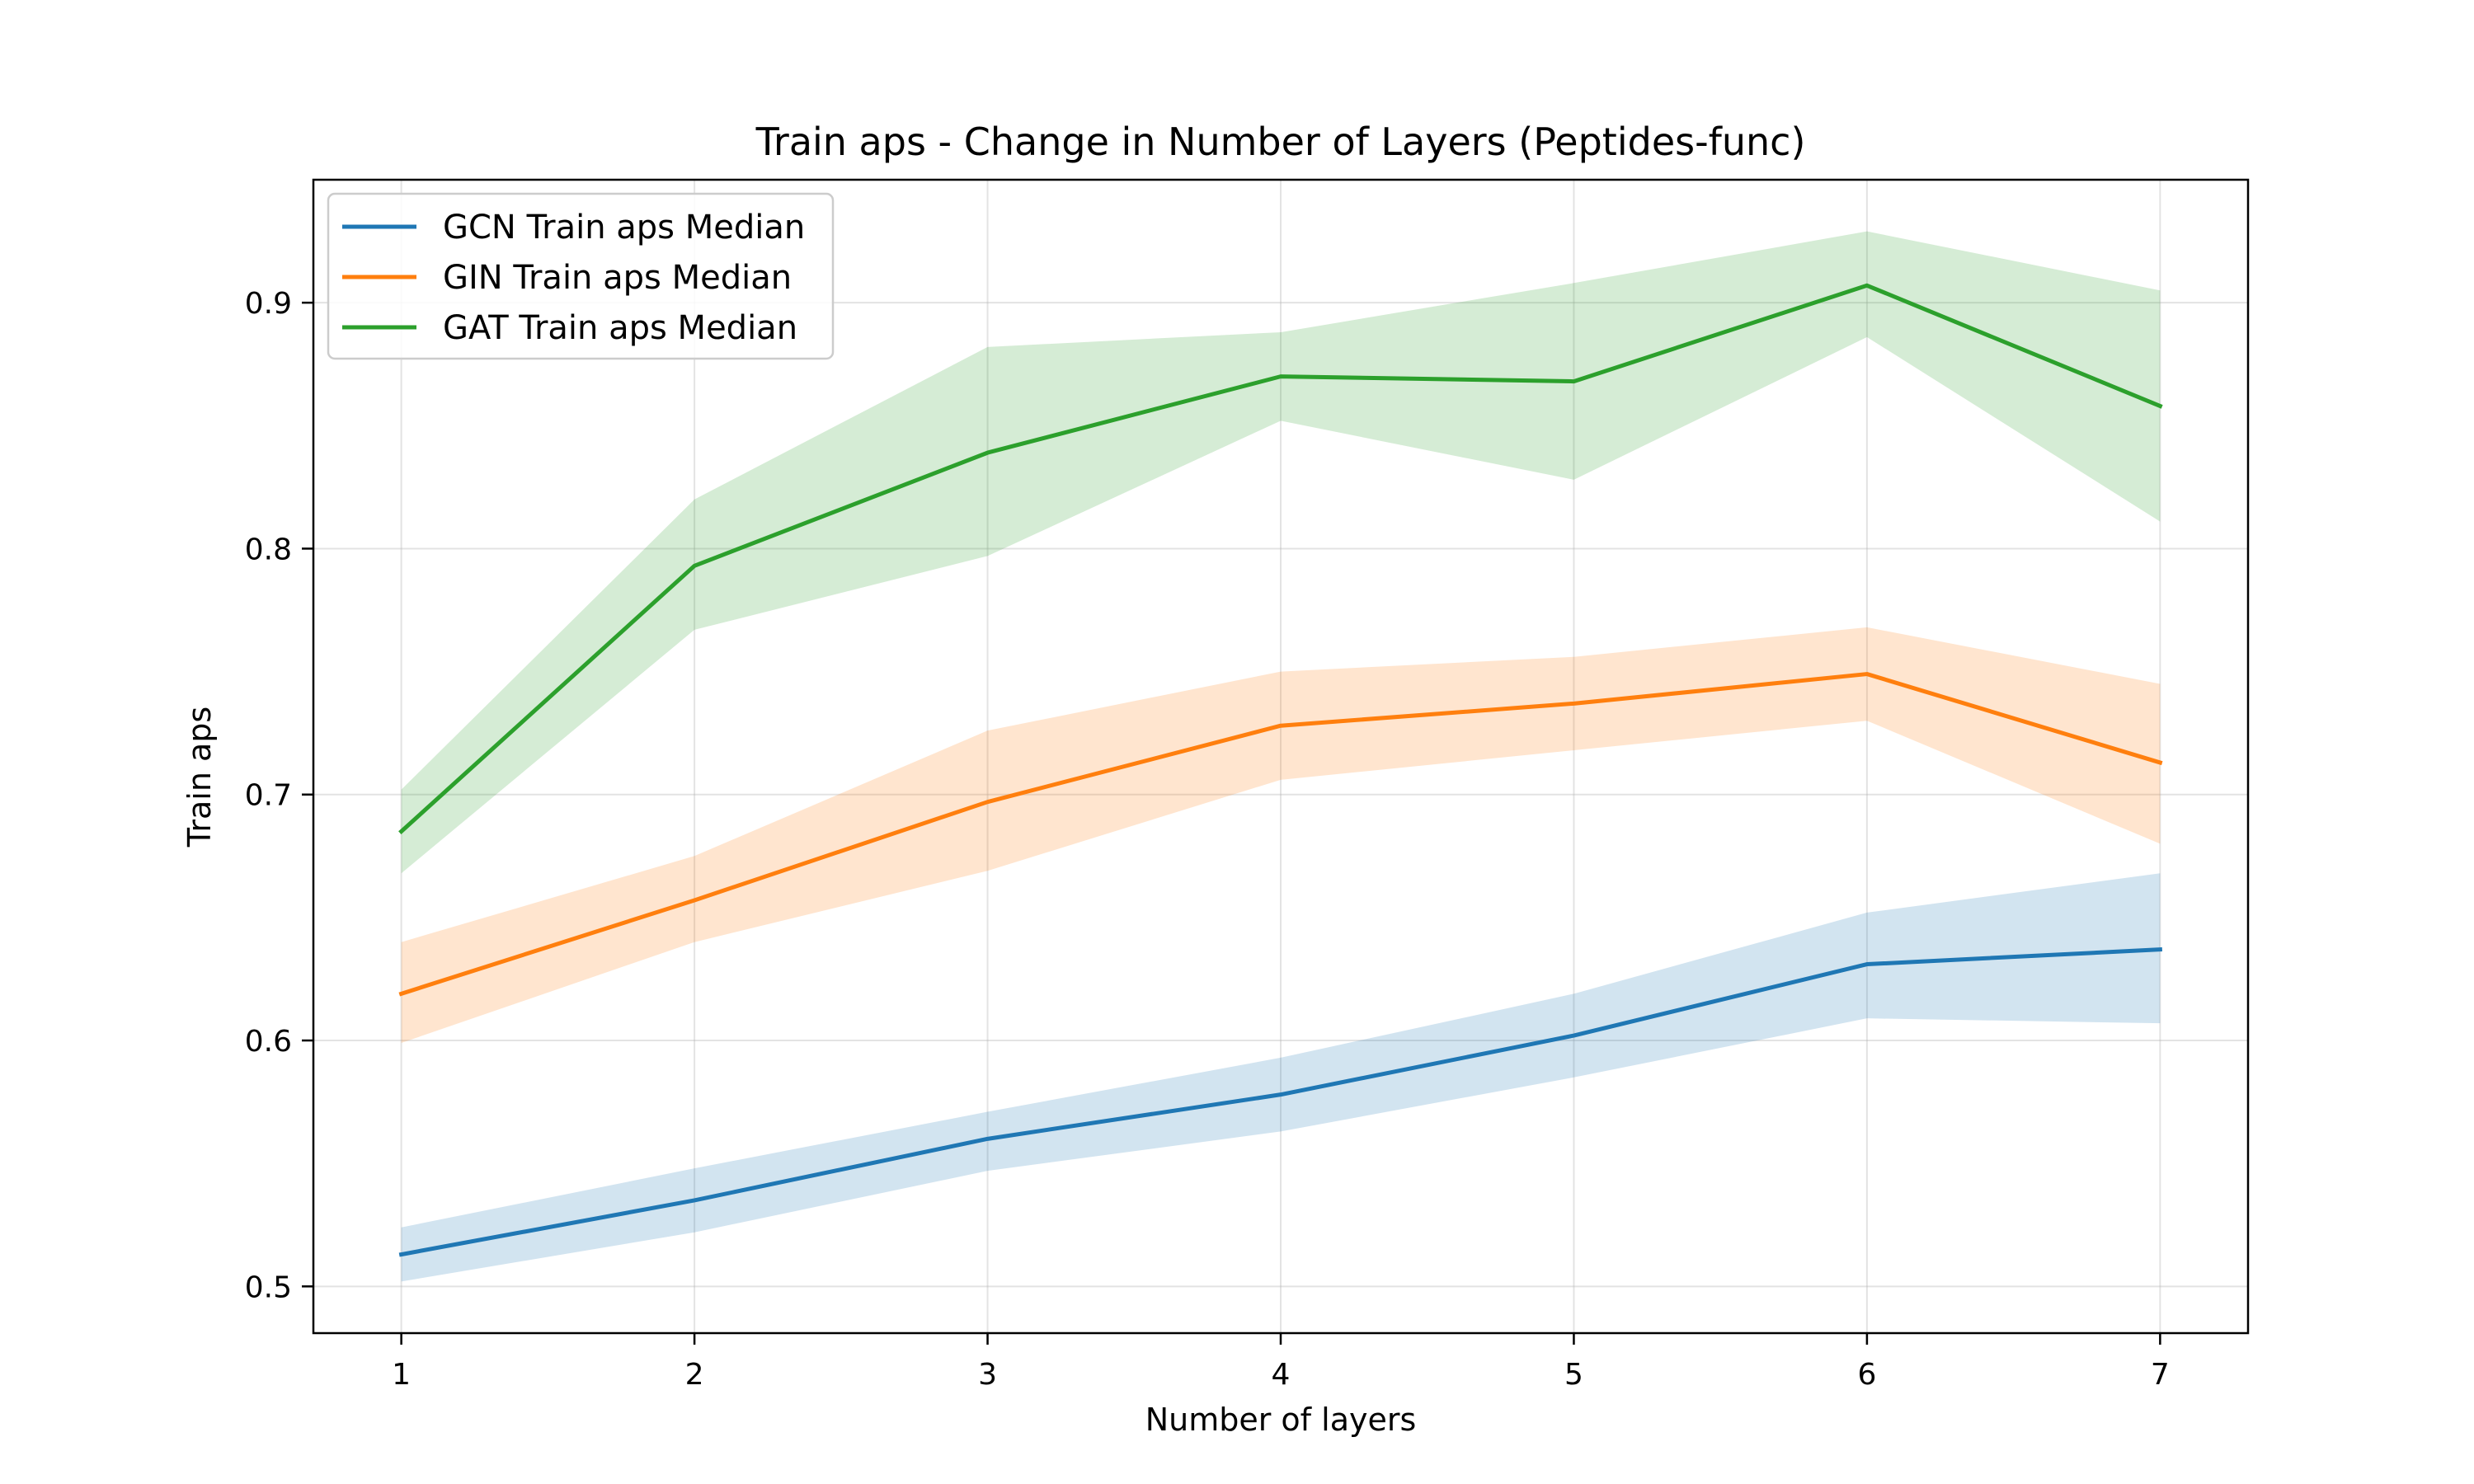  Describe the element at coordinates (694, 1375) in the screenshot. I see `x-tick-label: 2` at that location.